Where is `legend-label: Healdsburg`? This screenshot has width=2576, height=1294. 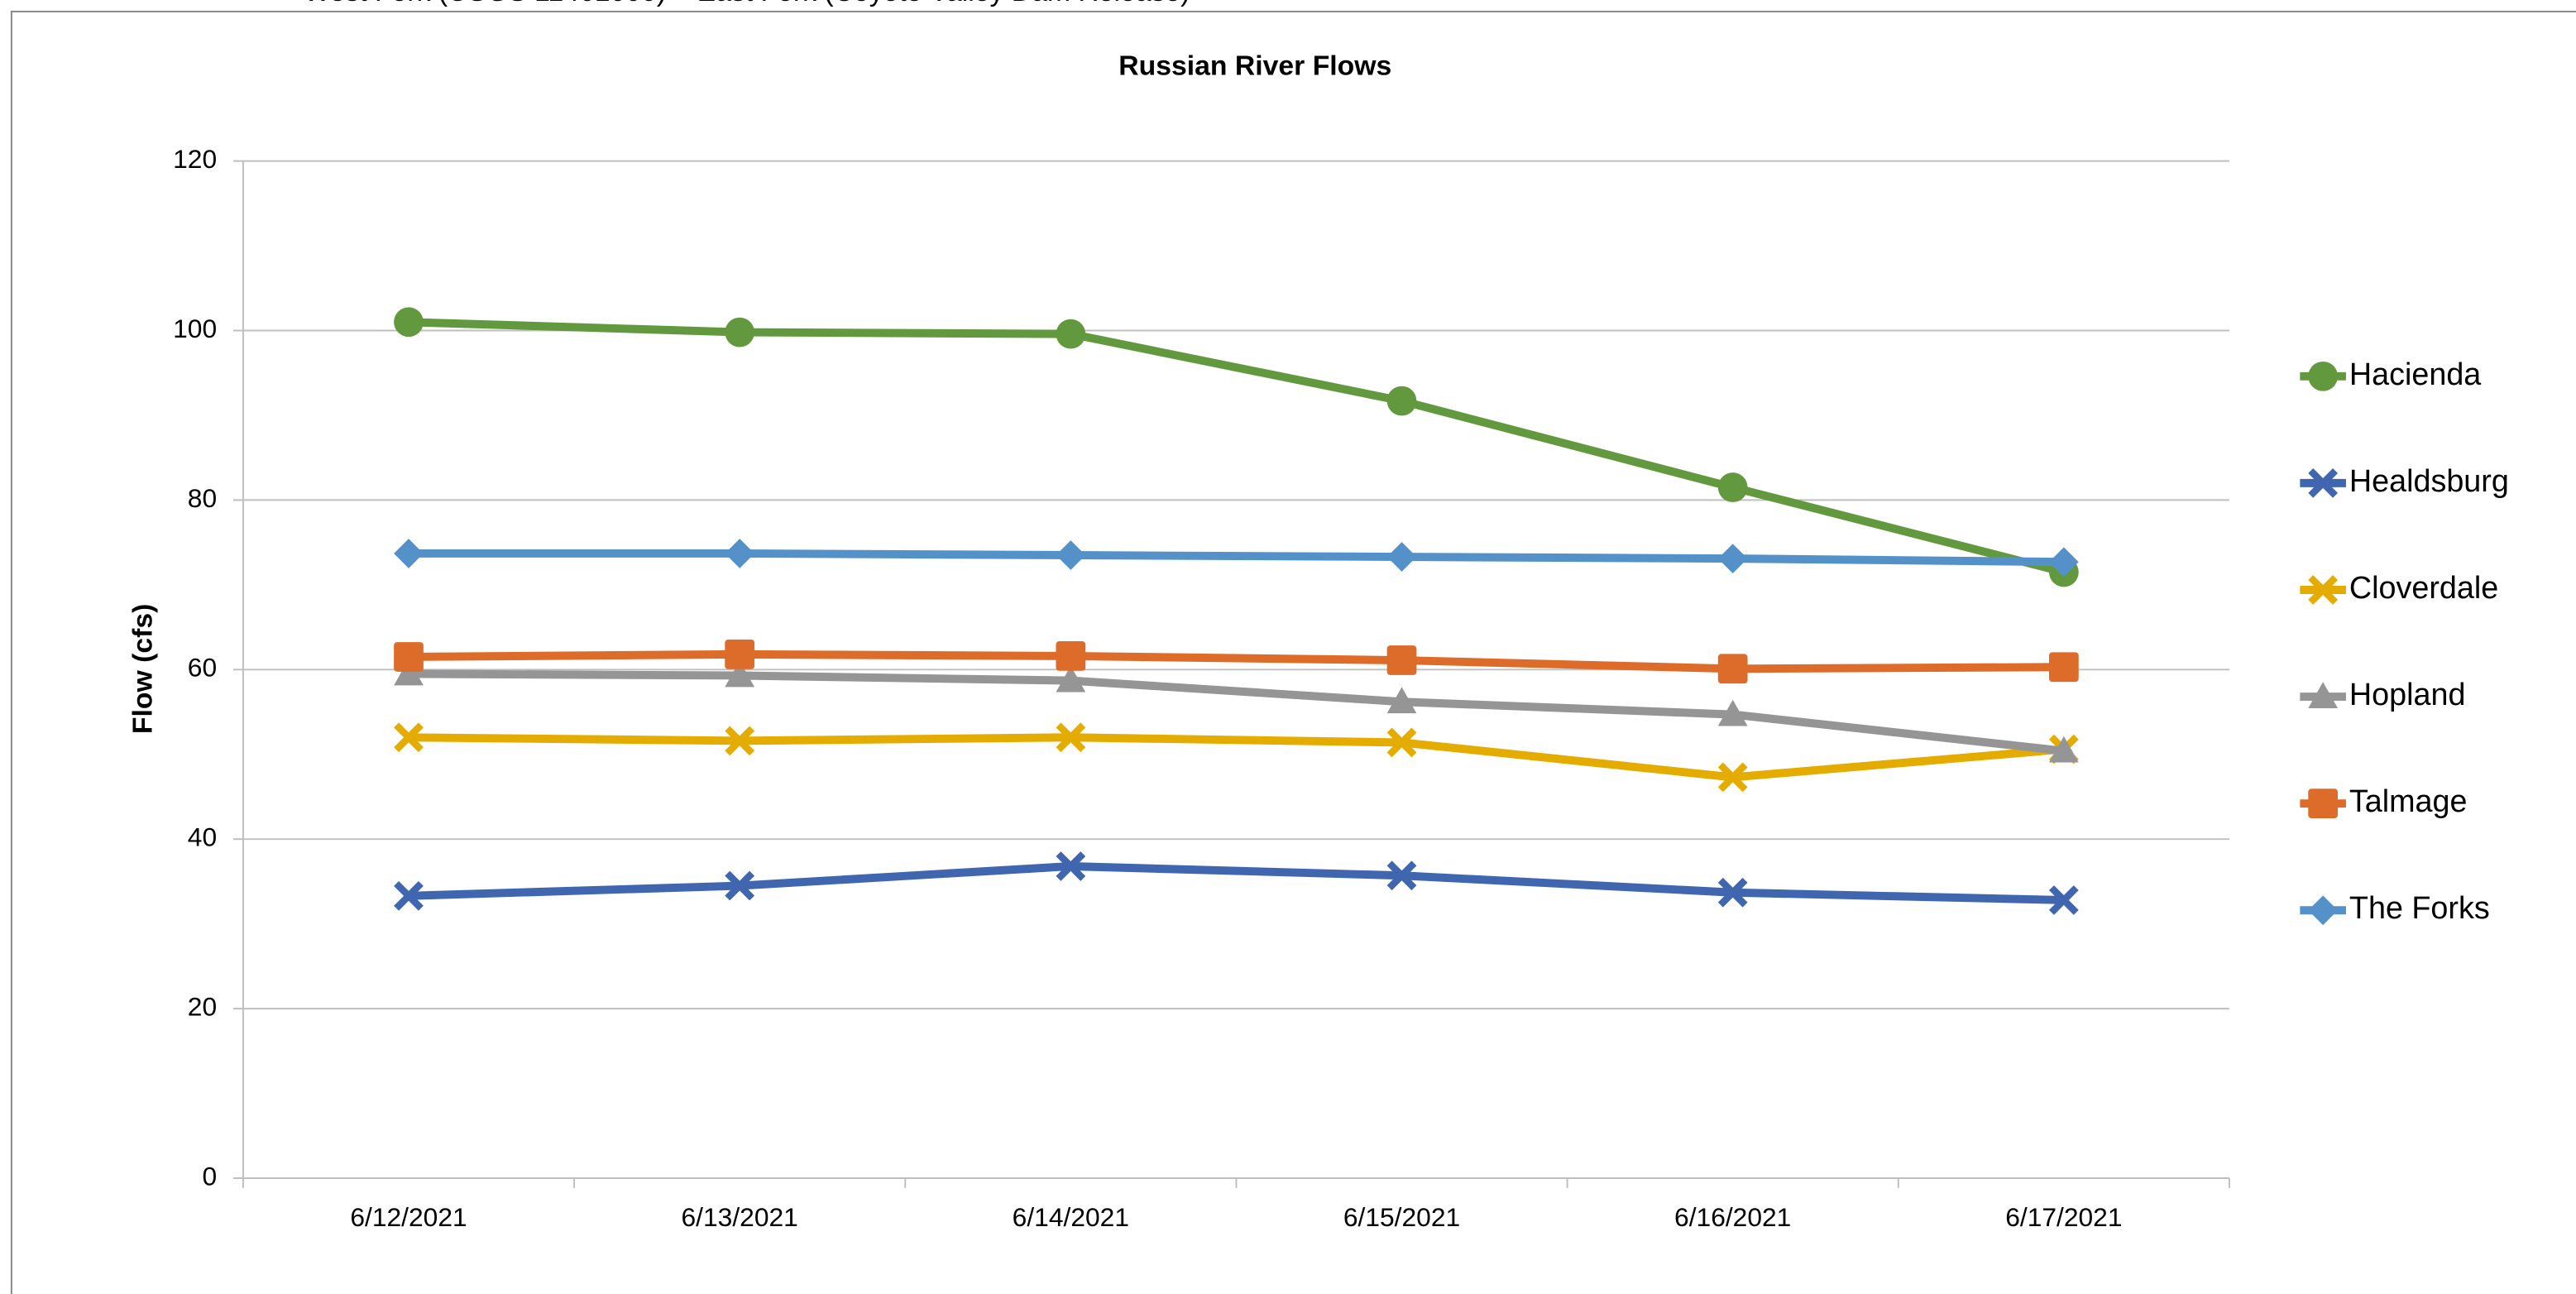 legend-label: Healdsburg is located at coordinates (2429, 480).